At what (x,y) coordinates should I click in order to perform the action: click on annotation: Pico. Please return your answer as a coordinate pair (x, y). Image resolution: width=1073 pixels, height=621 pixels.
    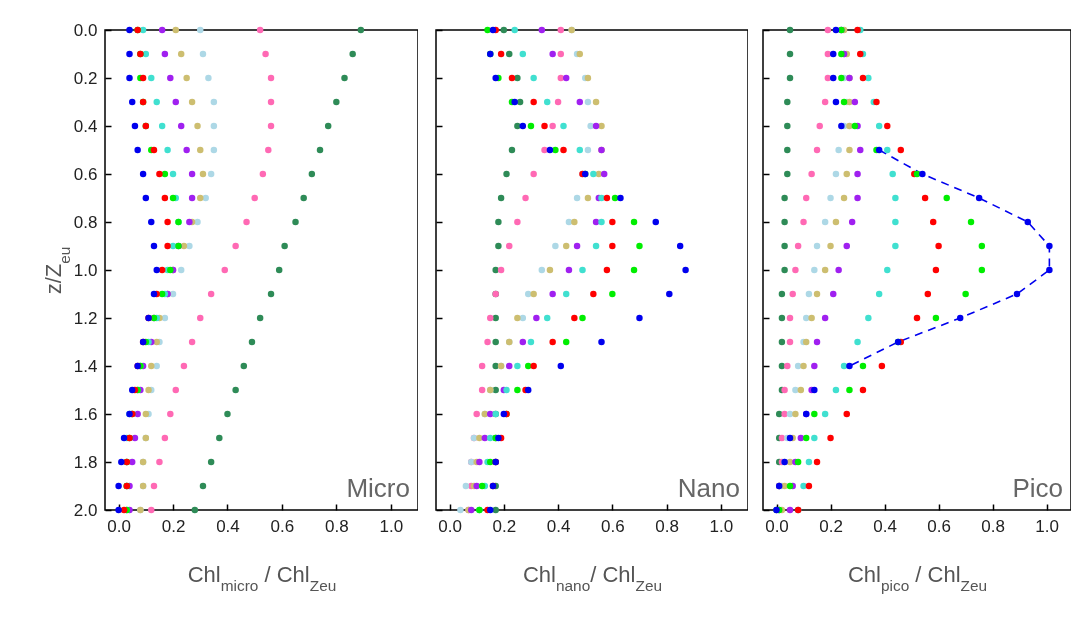
    Looking at the image, I should click on (1037, 488).